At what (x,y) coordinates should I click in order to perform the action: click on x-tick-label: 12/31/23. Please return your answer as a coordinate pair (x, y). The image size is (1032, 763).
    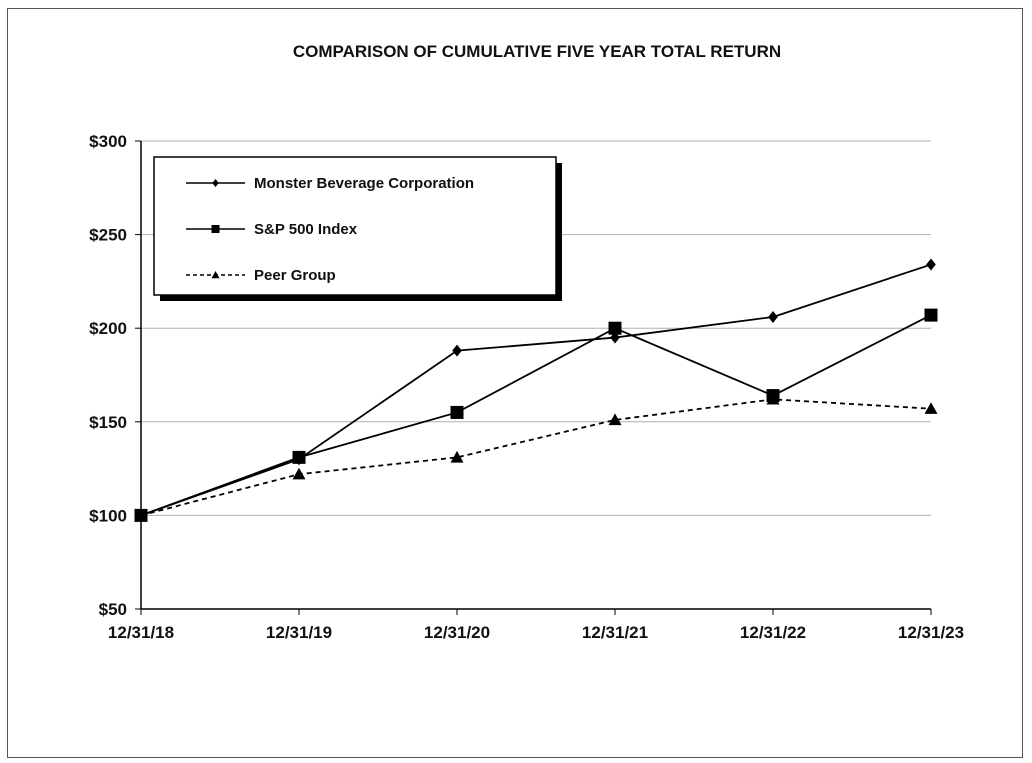
    Looking at the image, I should click on (931, 632).